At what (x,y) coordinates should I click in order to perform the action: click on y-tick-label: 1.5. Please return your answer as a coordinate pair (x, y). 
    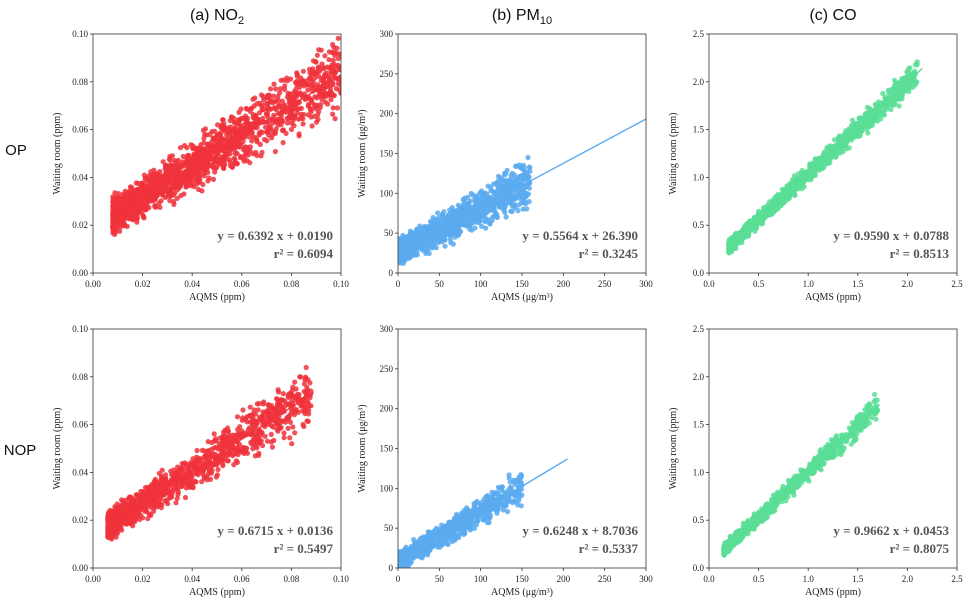
    Looking at the image, I should click on (699, 130).